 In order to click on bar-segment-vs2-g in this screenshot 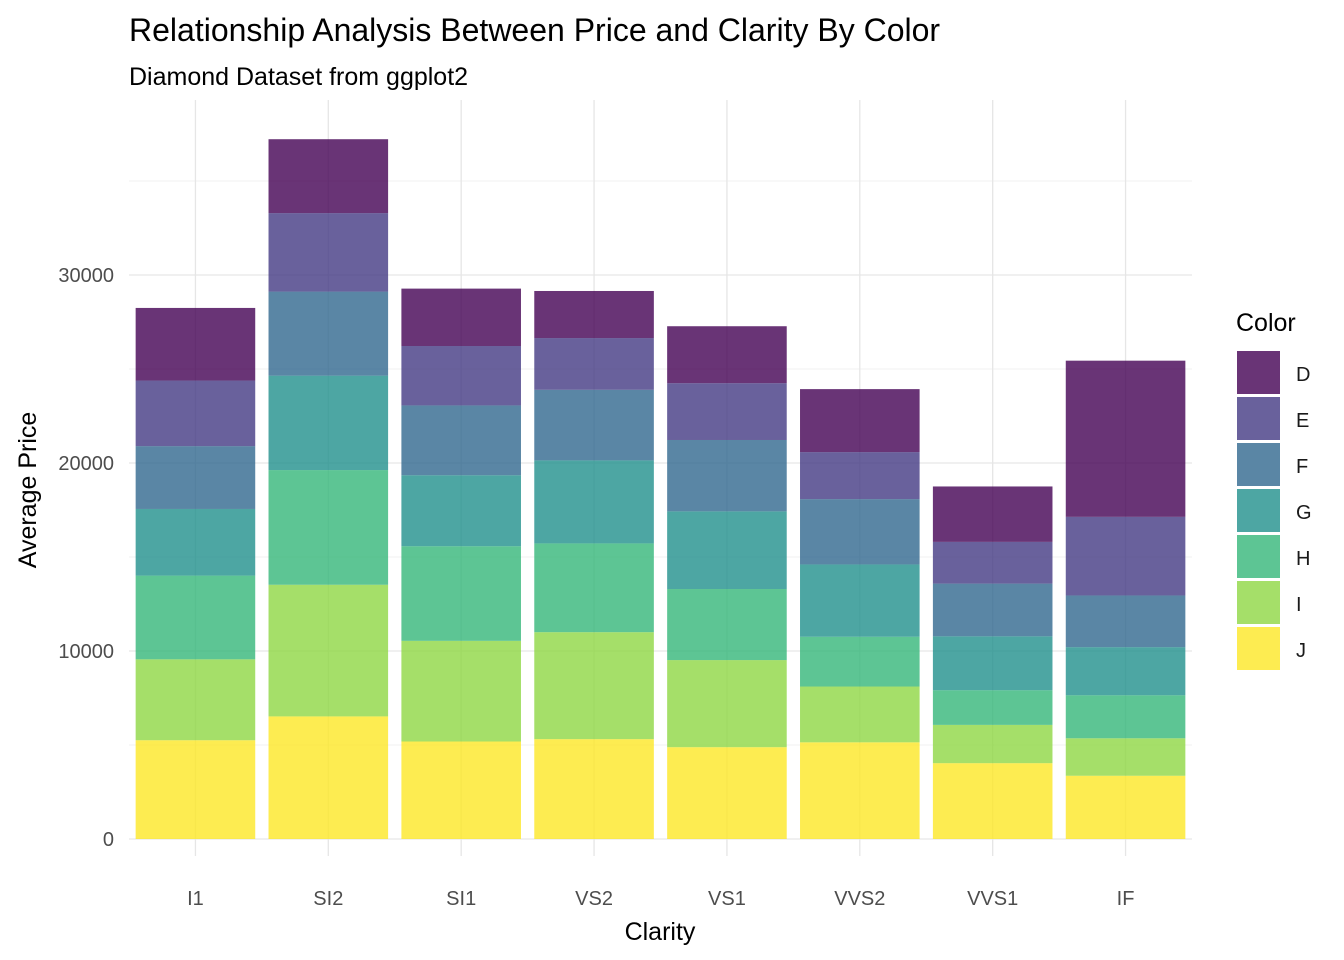, I will do `click(594, 502)`.